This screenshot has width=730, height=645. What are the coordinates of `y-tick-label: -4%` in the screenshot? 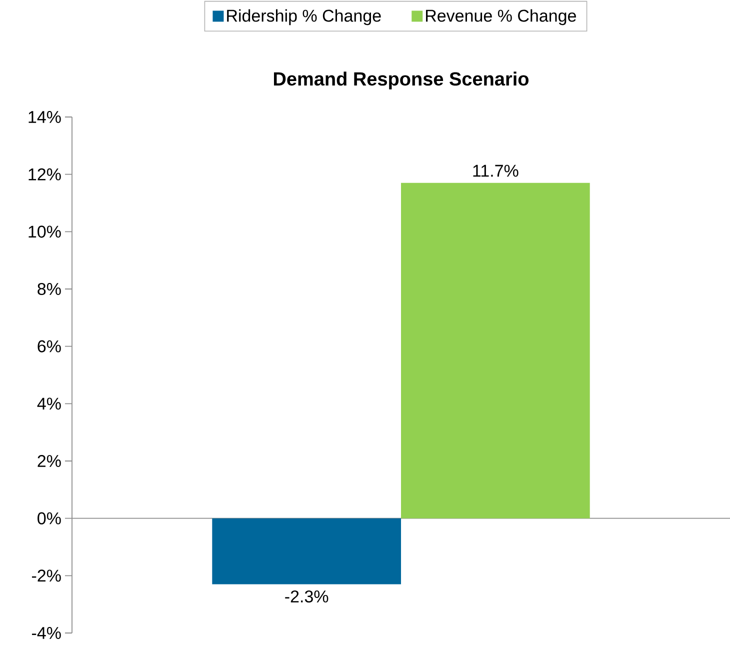 It's located at (46, 633).